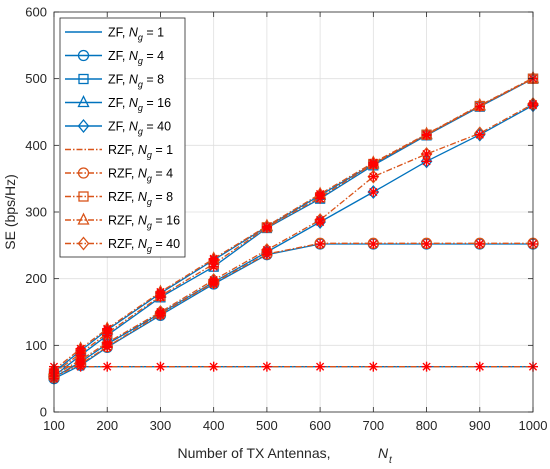 The height and width of the screenshot is (469, 550). What do you see at coordinates (139, 128) in the screenshot?
I see `legend-label: ZF, Ng = 40` at bounding box center [139, 128].